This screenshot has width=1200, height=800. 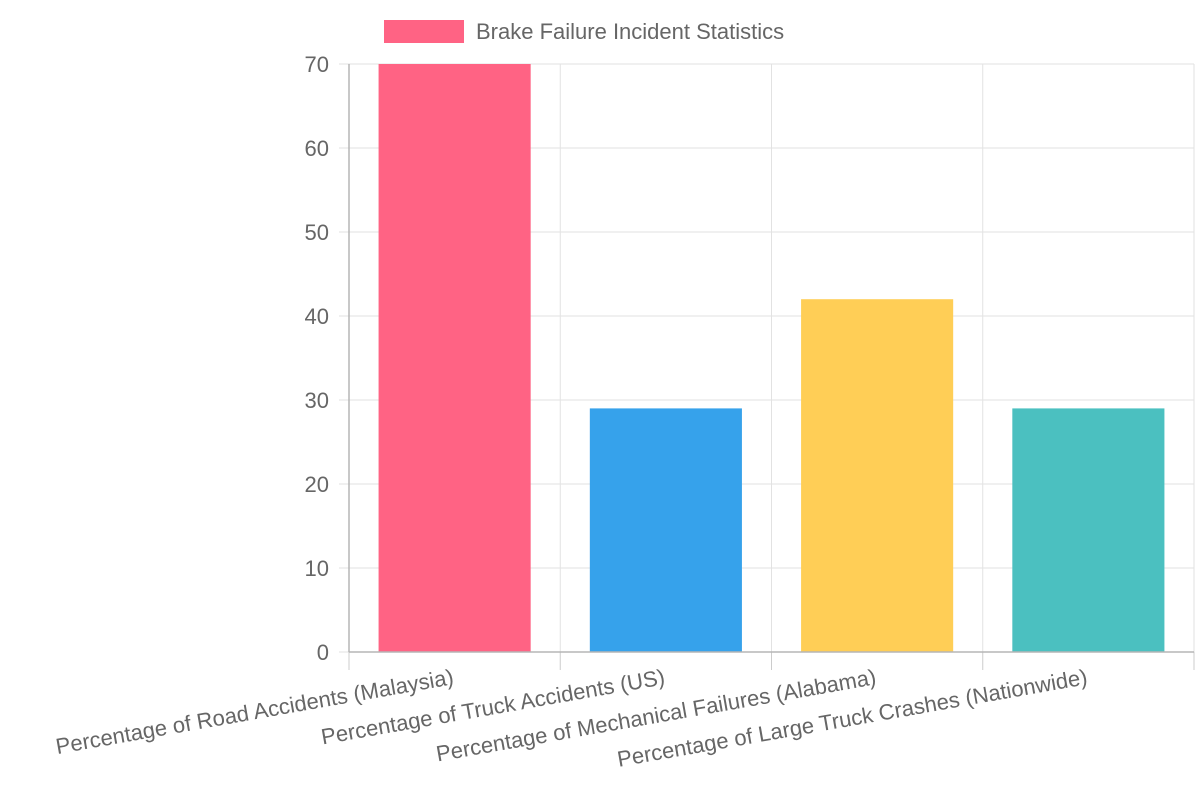 I want to click on y-tick-label: 0, so click(x=323, y=652).